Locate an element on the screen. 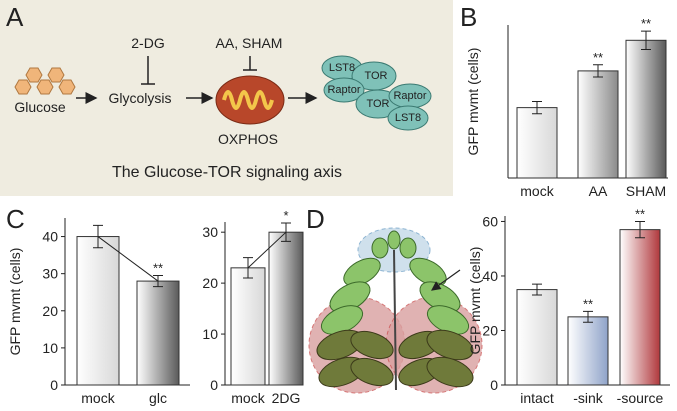 The image size is (677, 411). panel-label: D is located at coordinates (315, 219).